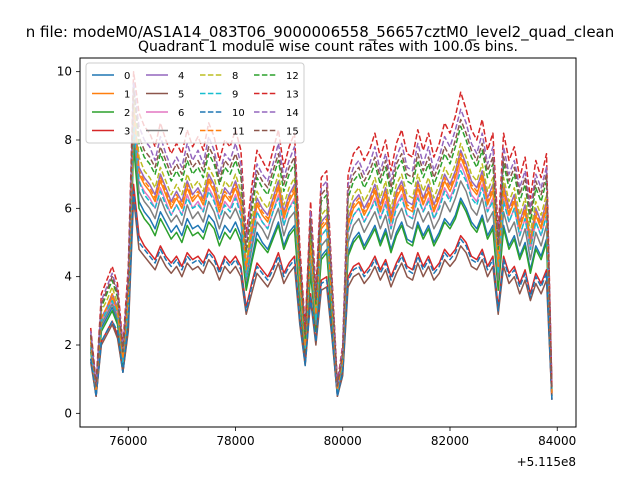  I want to click on legend-label-1: 1, so click(127, 95).